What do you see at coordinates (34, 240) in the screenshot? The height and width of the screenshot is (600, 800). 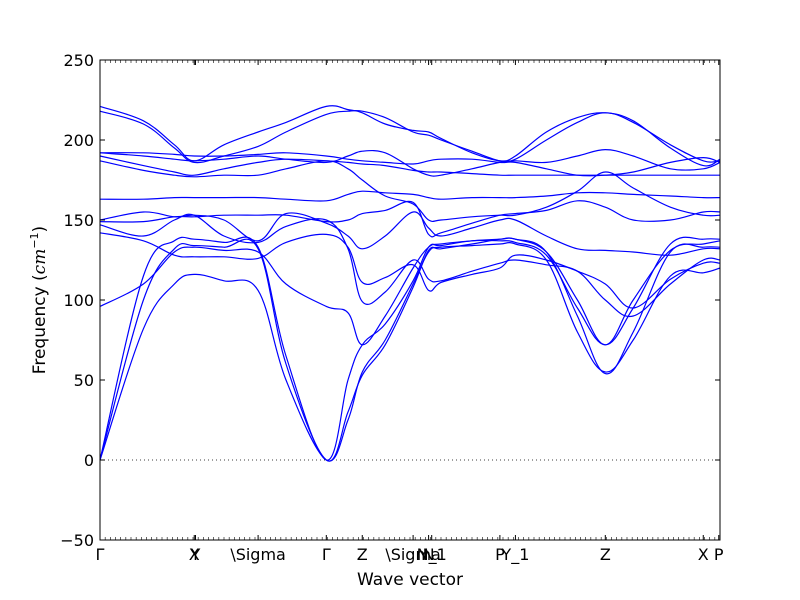 I see `y-axis-label-unit-exponent: −1` at bounding box center [34, 240].